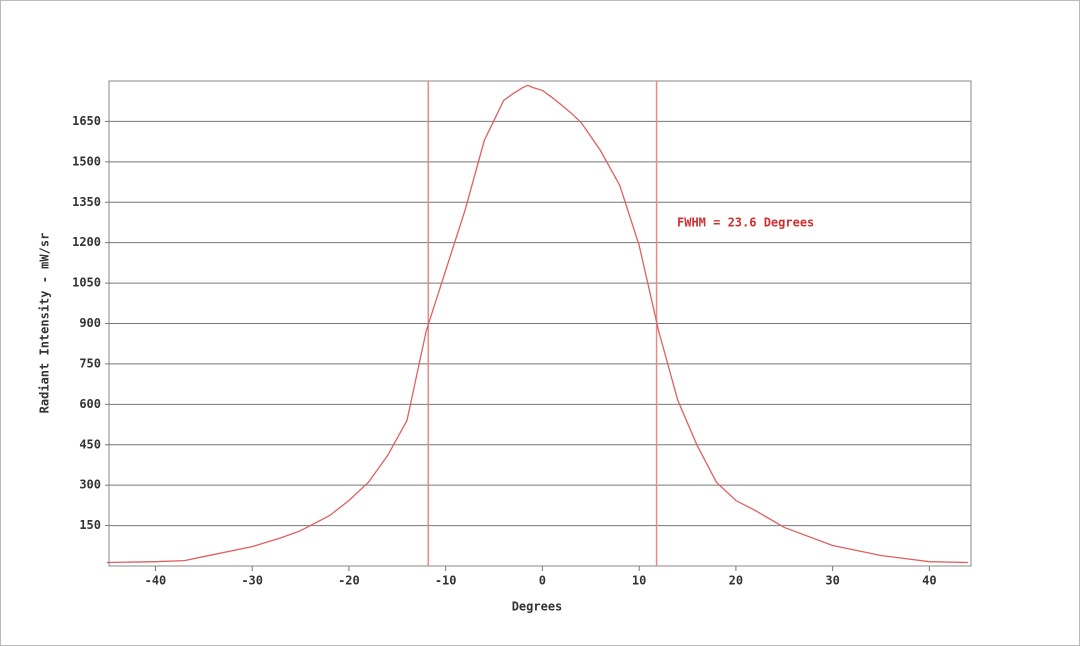 The image size is (1080, 646). I want to click on x-tick-label: 30, so click(832, 581).